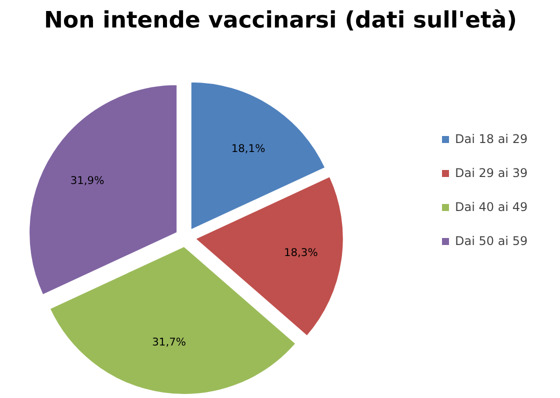  Describe the element at coordinates (169, 341) in the screenshot. I see `data-label: 31,7%` at that location.